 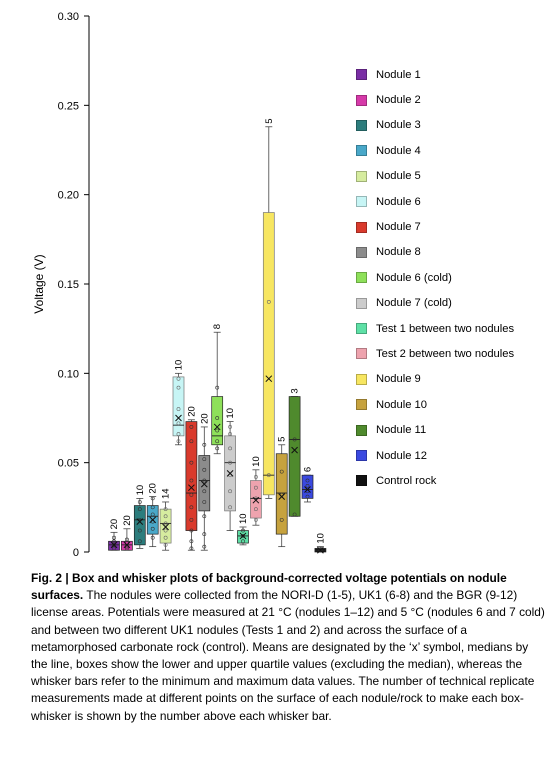 What do you see at coordinates (454, 125) in the screenshot?
I see `legend-item: Nodule 3` at bounding box center [454, 125].